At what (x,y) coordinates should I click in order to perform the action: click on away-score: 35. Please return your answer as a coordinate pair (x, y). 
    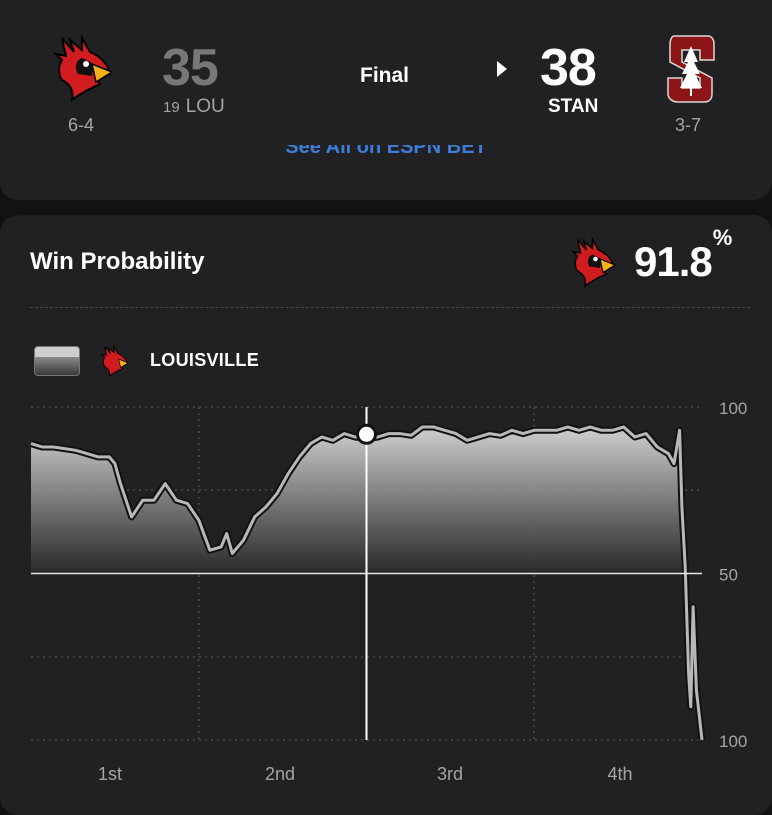
    Looking at the image, I should click on (190, 68).